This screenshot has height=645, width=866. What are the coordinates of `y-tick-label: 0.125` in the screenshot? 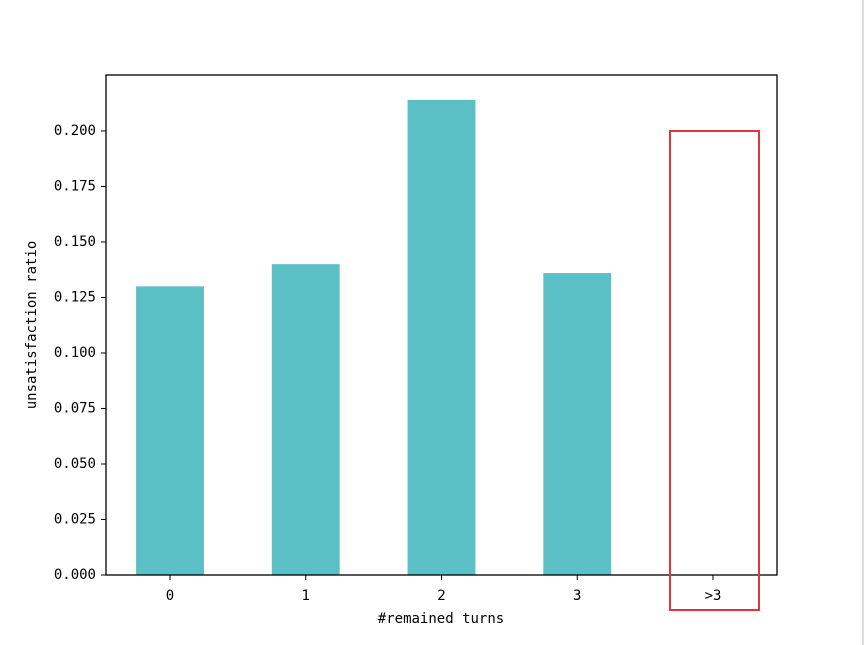 It's located at (75, 297).